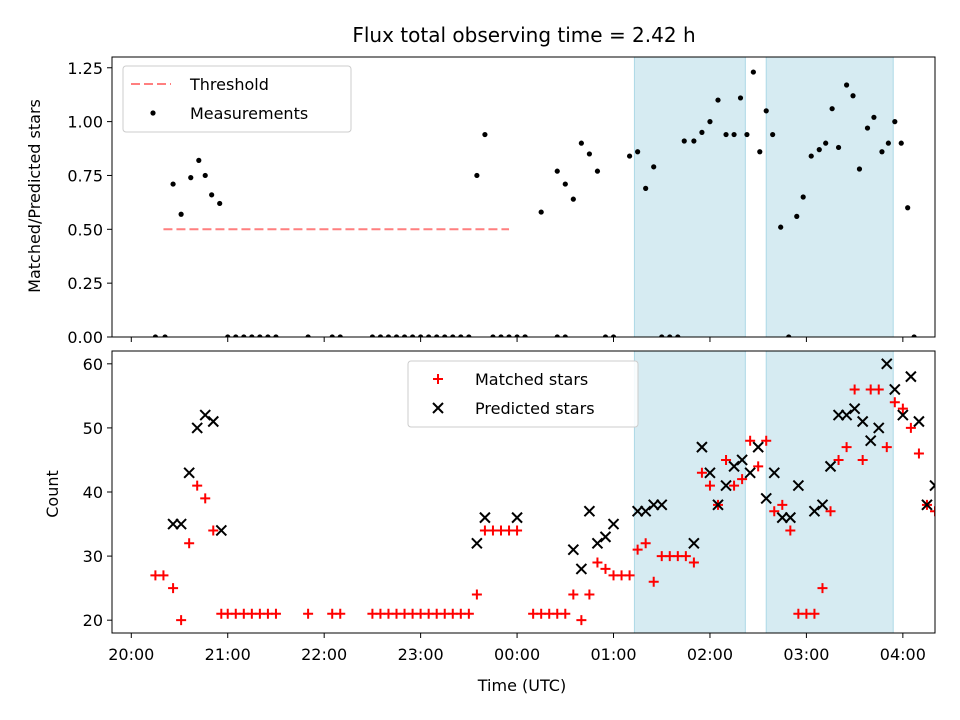 The width and height of the screenshot is (960, 720). Describe the element at coordinates (85, 283) in the screenshot. I see `y-tick-label: 0.25` at that location.